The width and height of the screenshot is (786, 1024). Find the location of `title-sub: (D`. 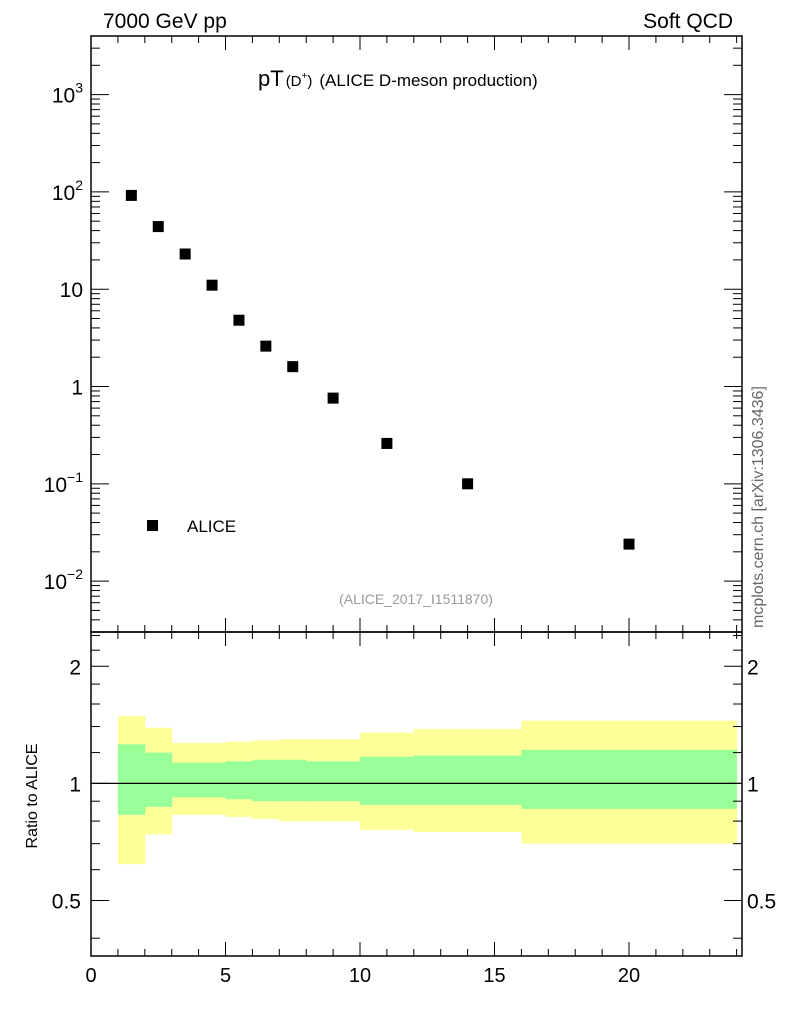

title-sub: (D is located at coordinates (294, 81).